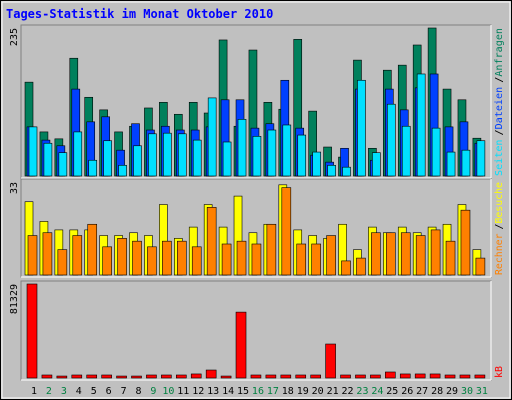 The width and height of the screenshot is (512, 400). What do you see at coordinates (79, 391) in the screenshot?
I see `x-tick-label: 4` at bounding box center [79, 391].